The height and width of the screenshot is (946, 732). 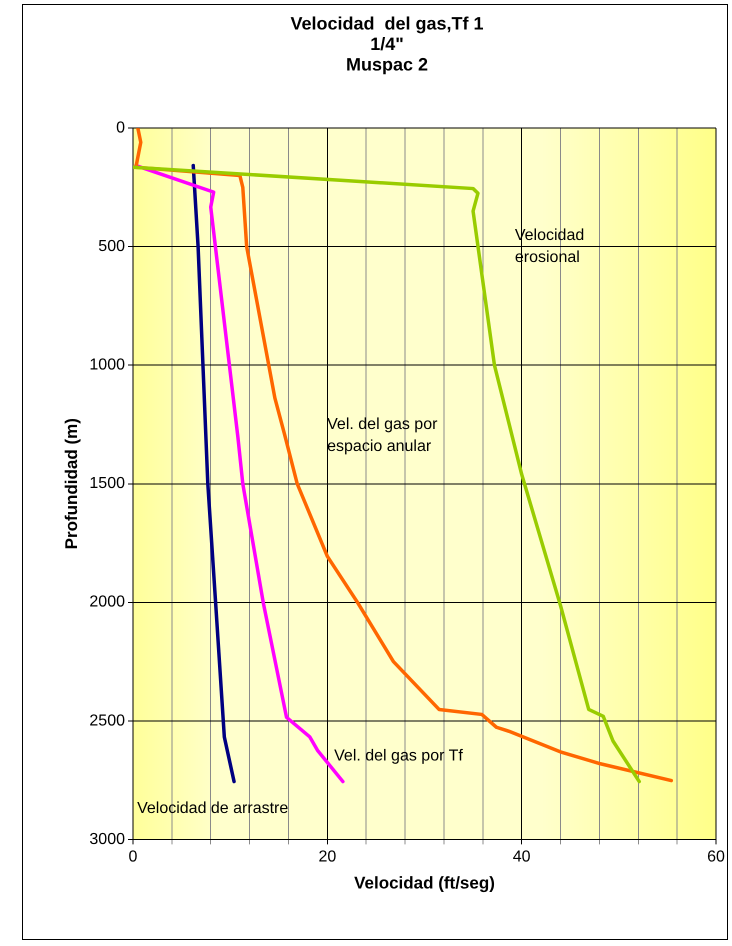 I want to click on y-tick-label: 2000, so click(x=107, y=602).